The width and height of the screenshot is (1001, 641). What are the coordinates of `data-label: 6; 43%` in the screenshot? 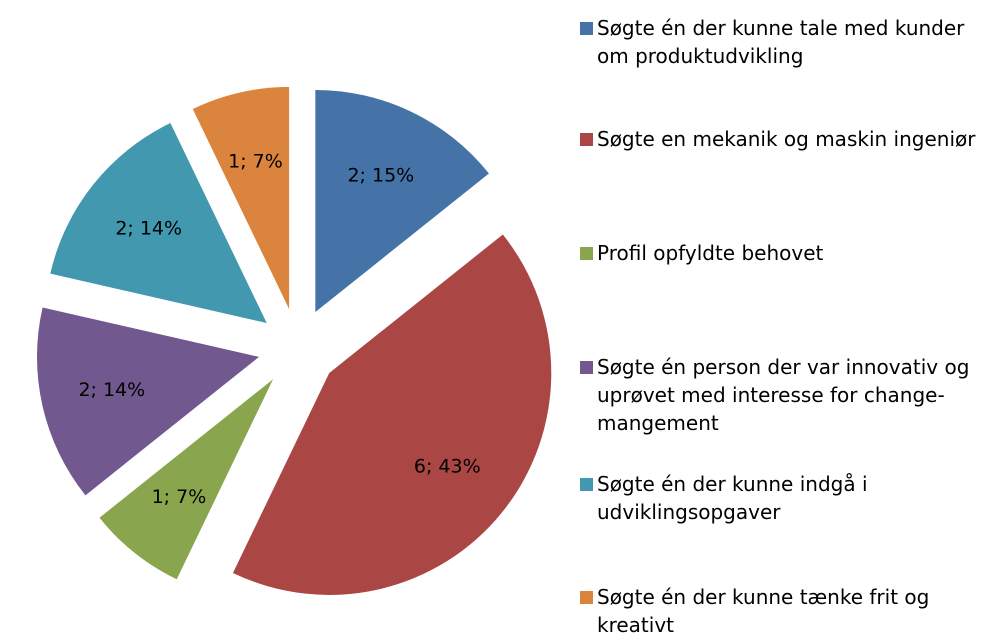 It's located at (447, 467).